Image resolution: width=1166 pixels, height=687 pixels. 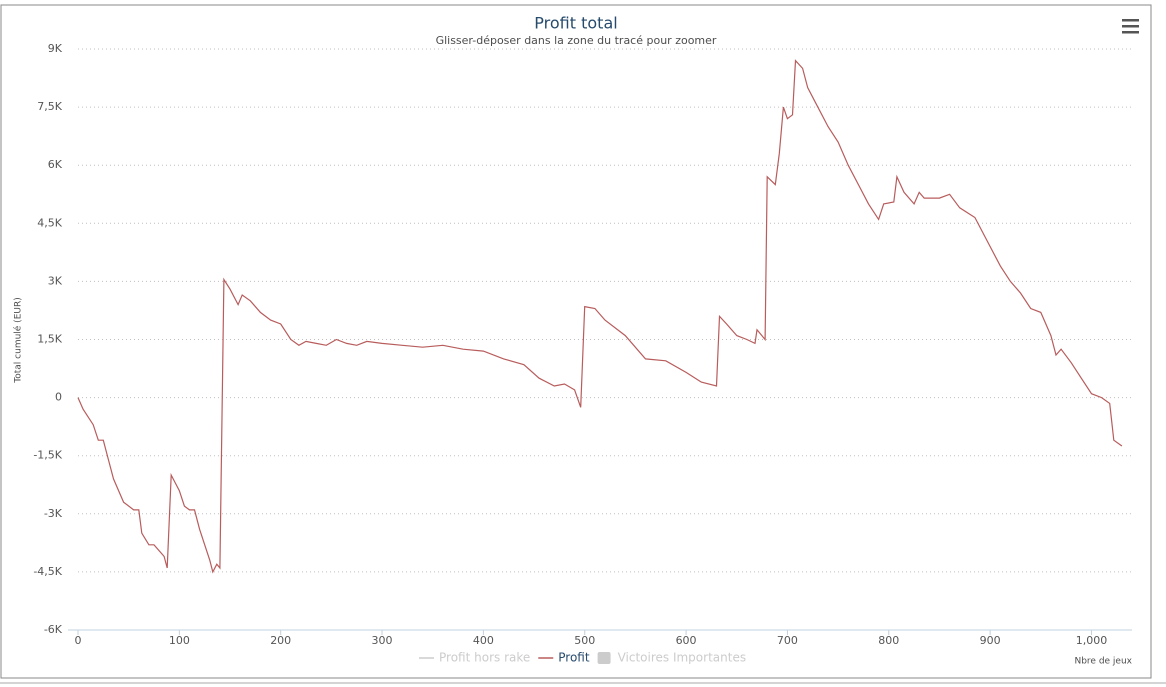 I want to click on x-tick-label: 800, so click(x=888, y=640).